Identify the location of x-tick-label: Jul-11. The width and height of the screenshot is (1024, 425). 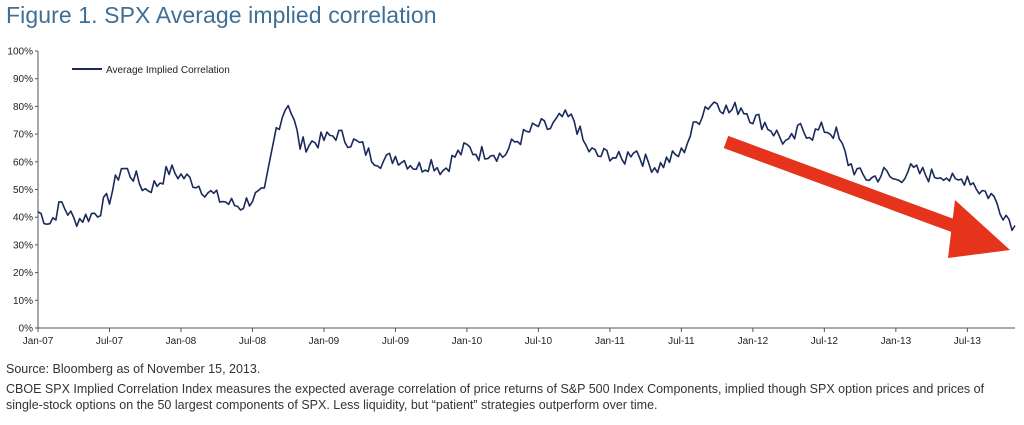
(681, 341).